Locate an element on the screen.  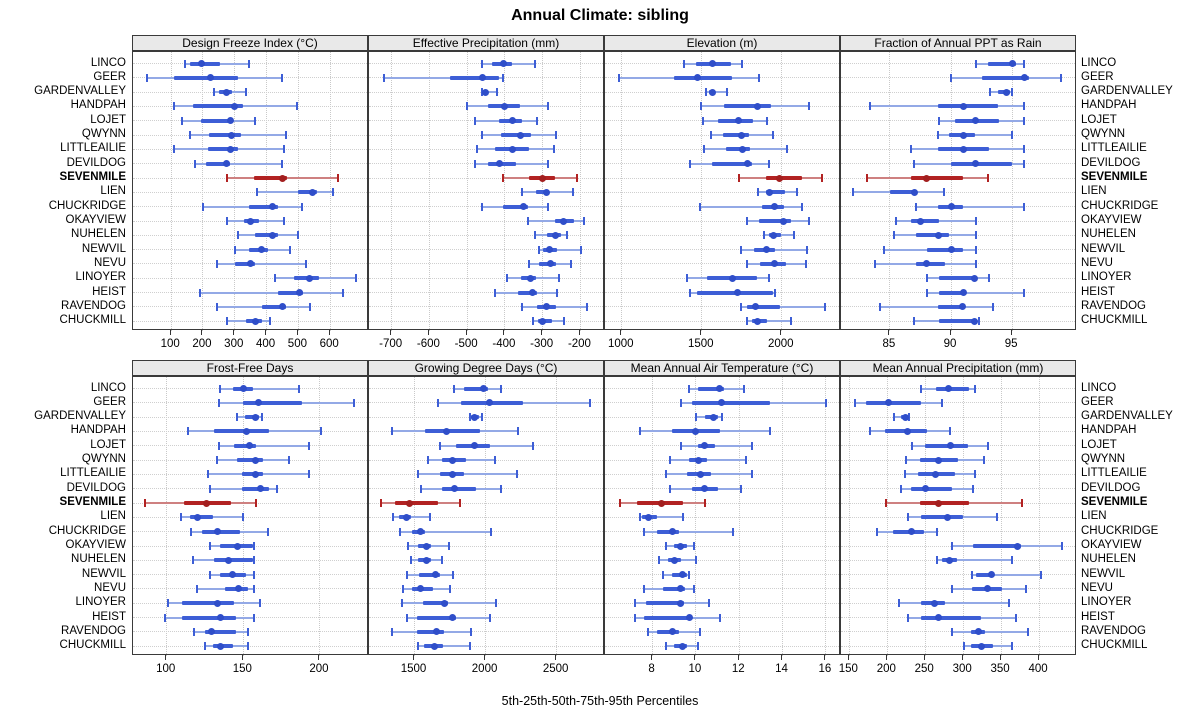
panel-strip: Mean Annual Air Temperature (°C) is located at coordinates (722, 368).